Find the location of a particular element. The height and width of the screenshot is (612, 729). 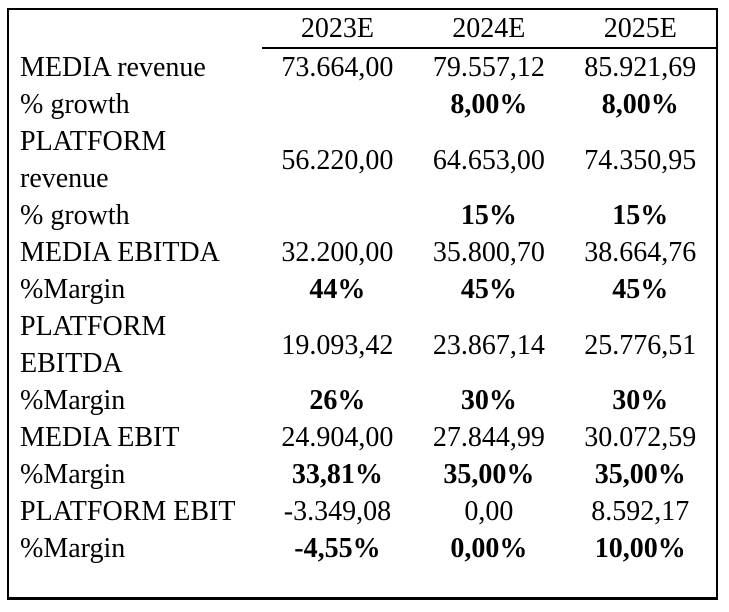

table-row-platform-ebitda-margin: %Margin 26% 30% 30% is located at coordinates (362, 400).